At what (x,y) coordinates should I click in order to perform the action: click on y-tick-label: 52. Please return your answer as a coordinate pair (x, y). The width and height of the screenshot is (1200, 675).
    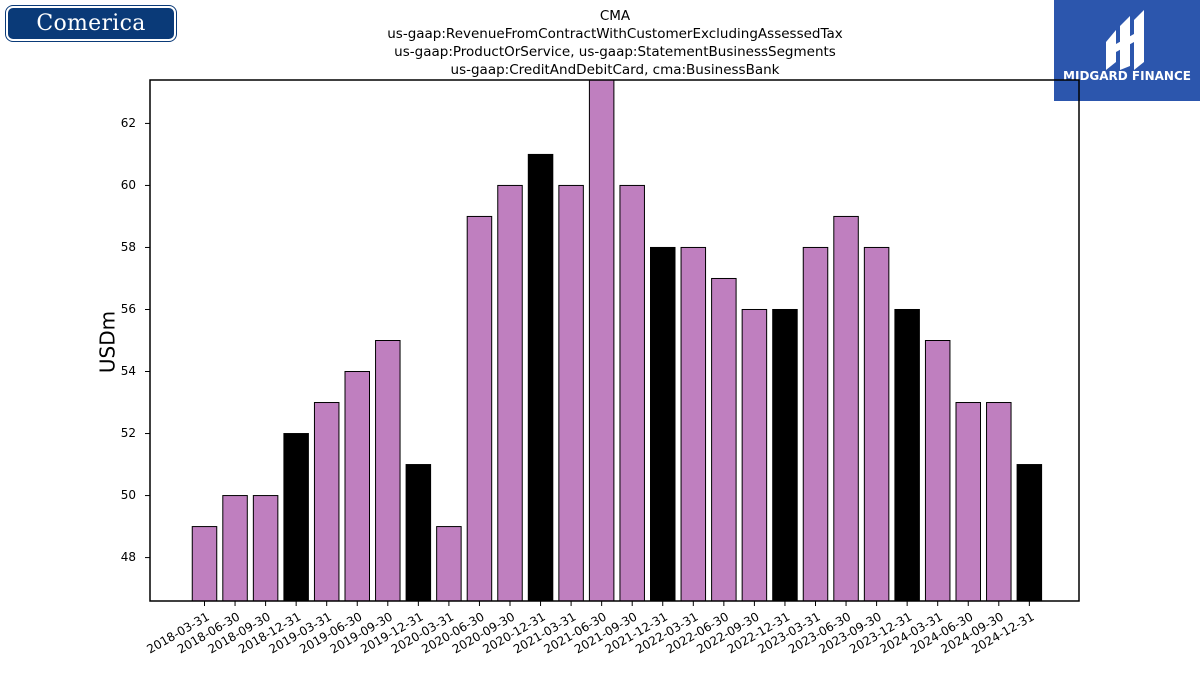
    Looking at the image, I should click on (128, 433).